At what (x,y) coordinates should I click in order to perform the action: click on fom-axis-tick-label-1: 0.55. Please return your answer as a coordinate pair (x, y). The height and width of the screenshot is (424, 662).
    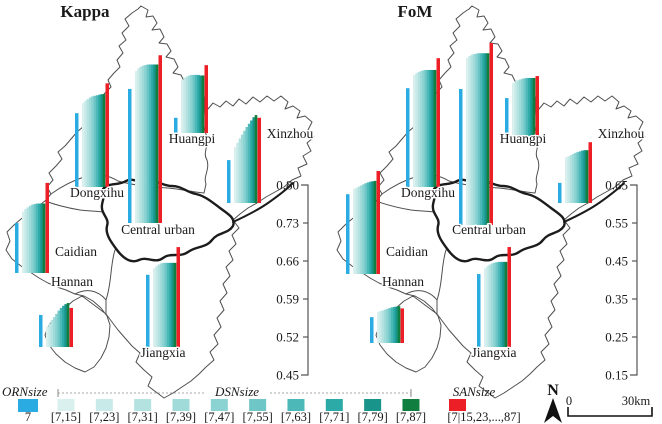
    Looking at the image, I should click on (616, 223).